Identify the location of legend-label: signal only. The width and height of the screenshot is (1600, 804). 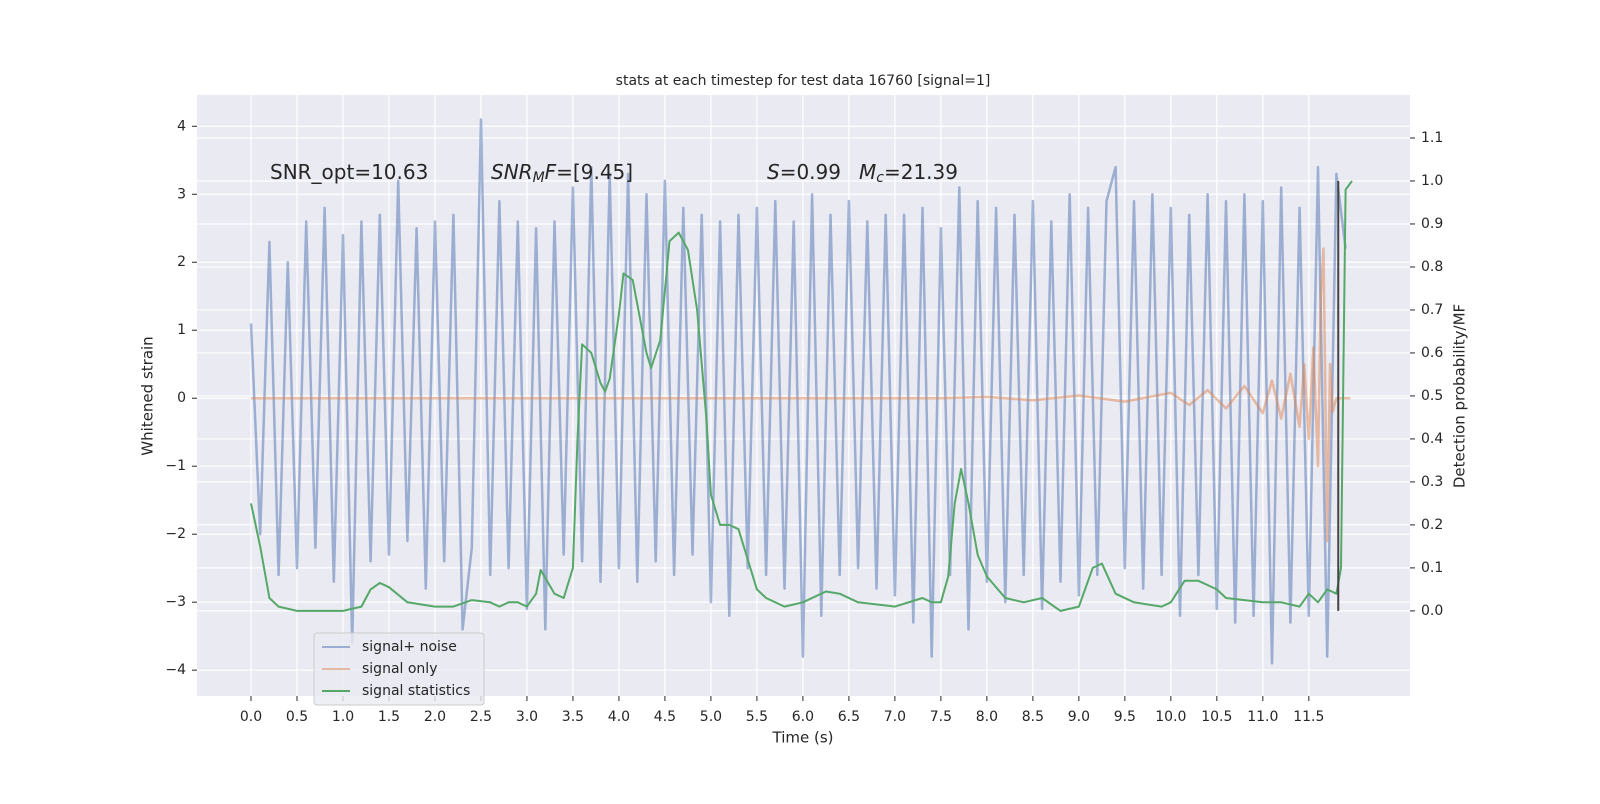
(399, 669).